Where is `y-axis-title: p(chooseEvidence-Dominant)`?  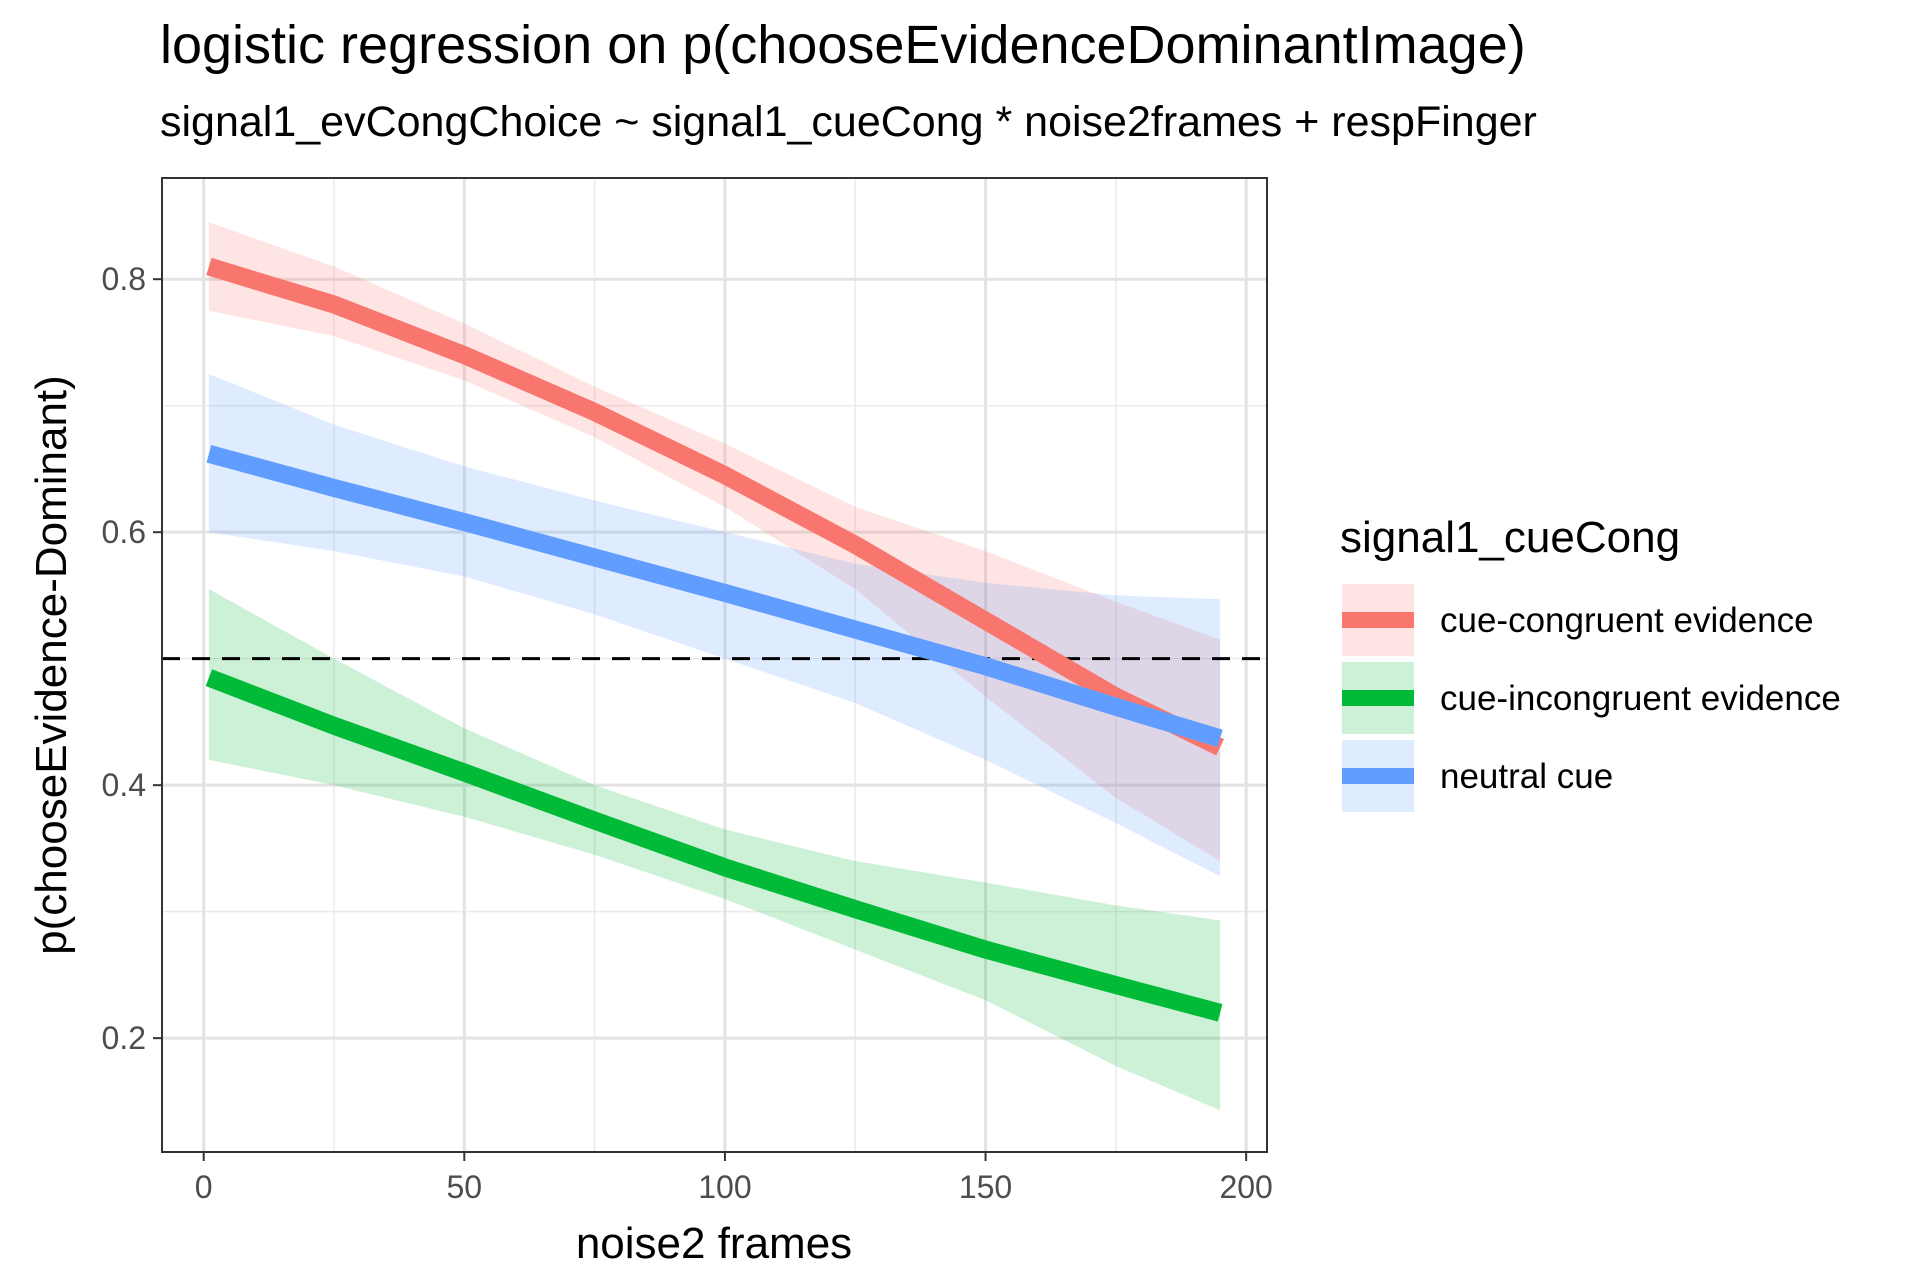
y-axis-title: p(chooseEvidence-Dominant) is located at coordinates (51, 665).